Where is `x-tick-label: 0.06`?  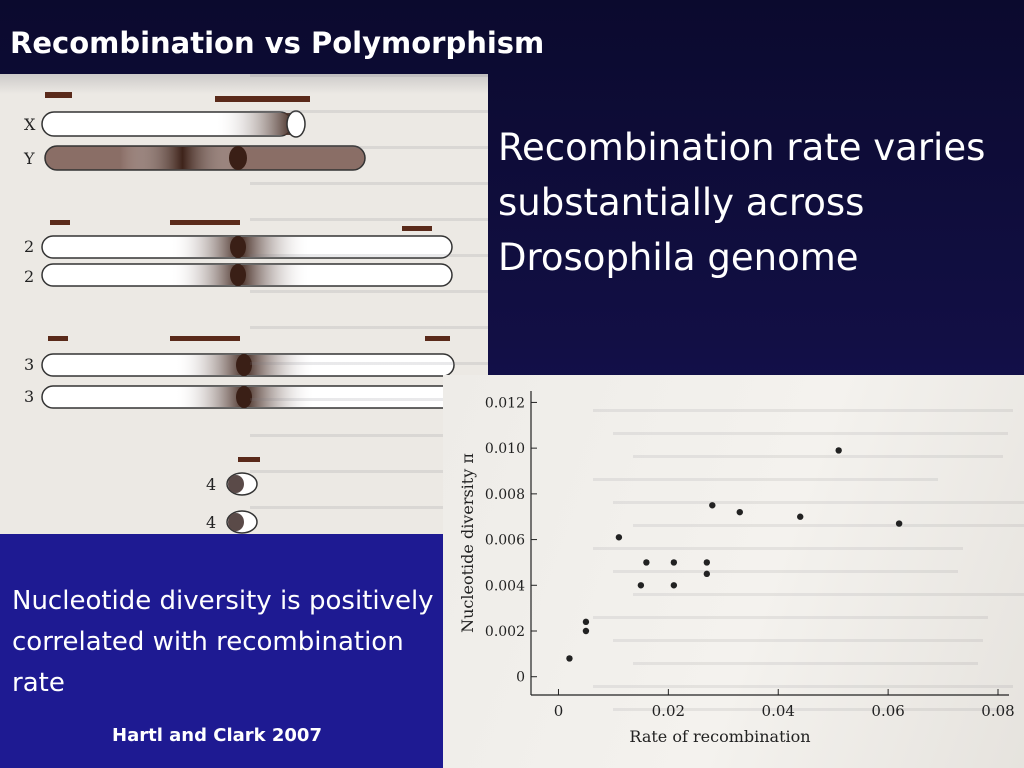
x-tick-label: 0.06 is located at coordinates (887, 711).